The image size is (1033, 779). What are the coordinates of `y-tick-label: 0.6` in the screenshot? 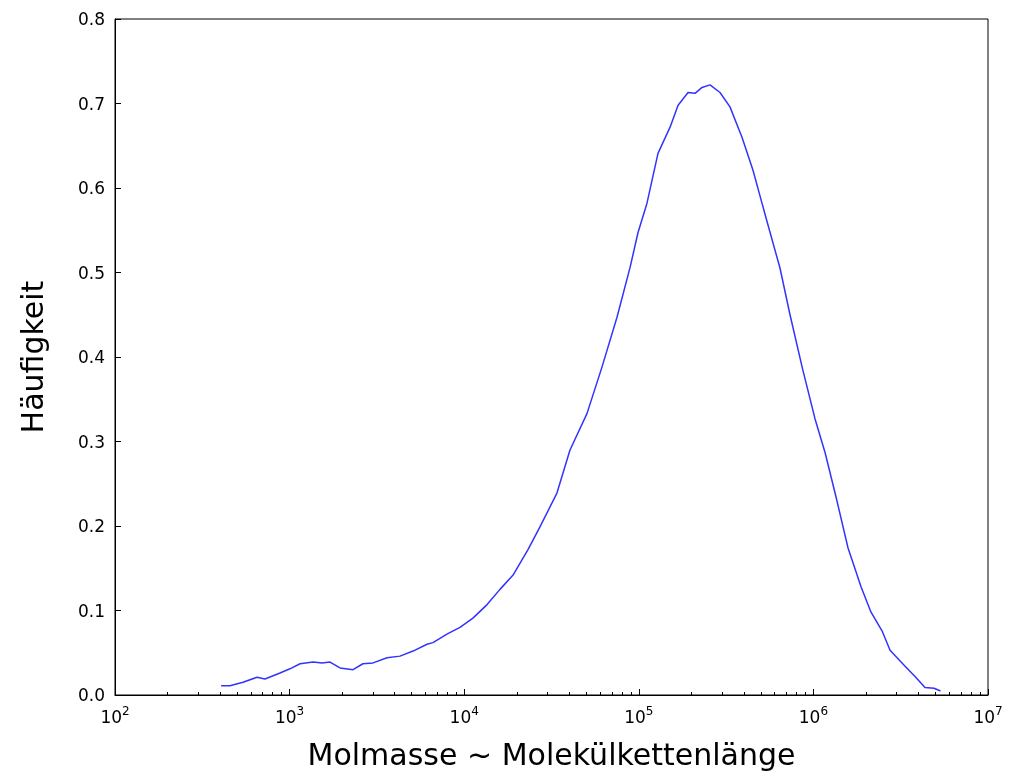 It's located at (91, 188).